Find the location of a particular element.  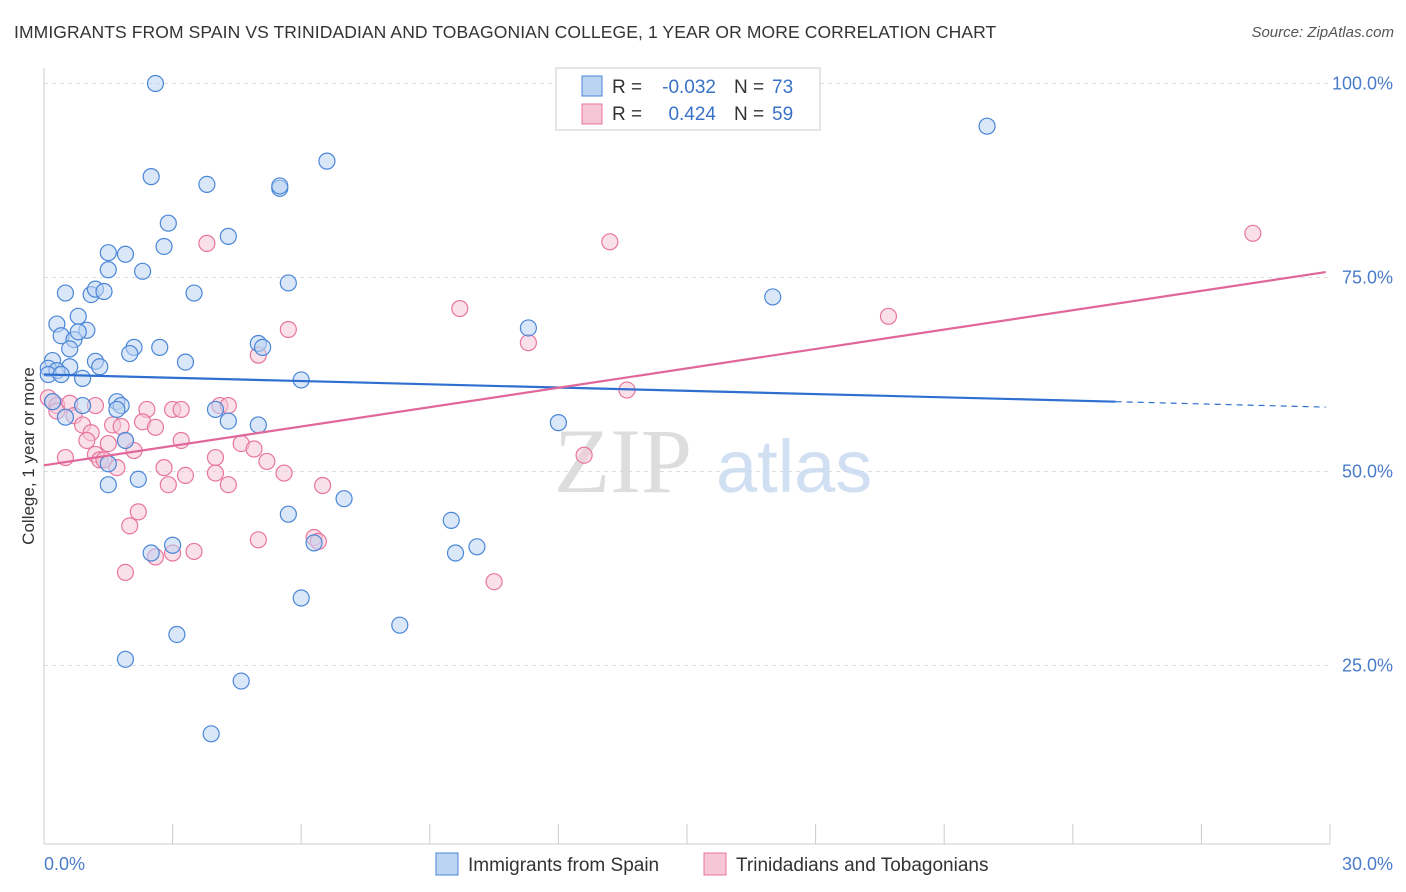

y-axis-label: College, 1 year or more is located at coordinates (28, 456).